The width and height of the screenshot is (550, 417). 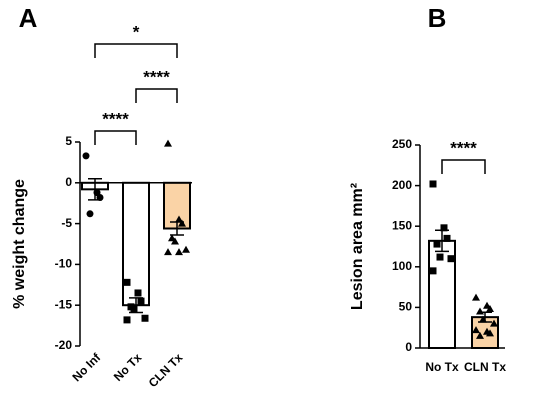 What do you see at coordinates (402, 144) in the screenshot?
I see `y-tick-label: 250` at bounding box center [402, 144].